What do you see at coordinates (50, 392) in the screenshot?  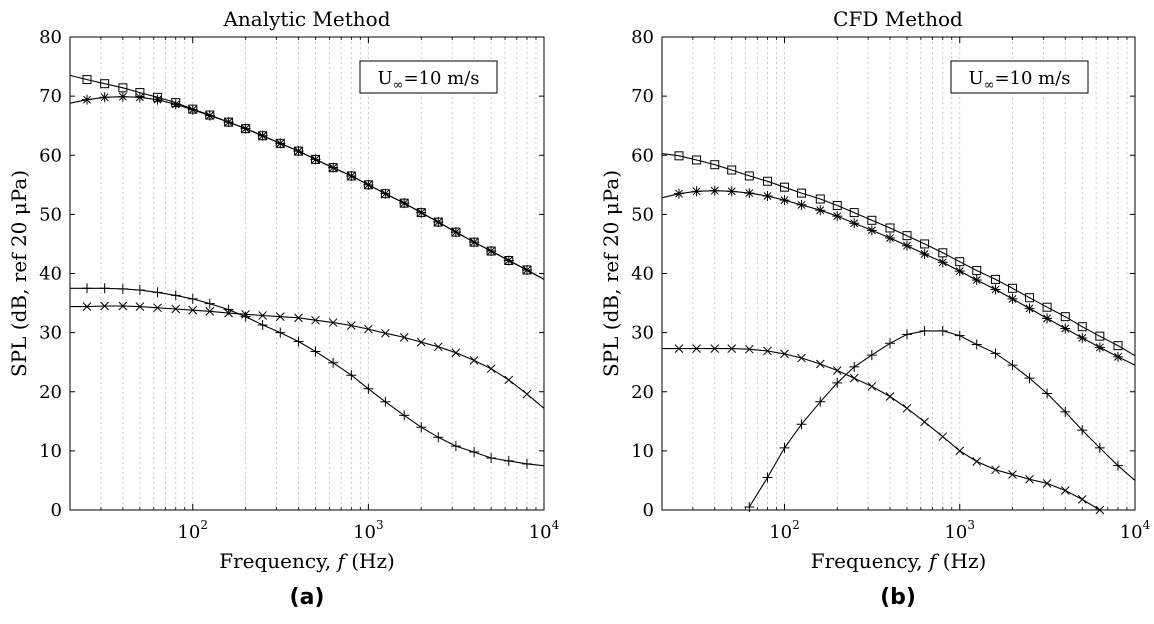 I see `y-tick-label: 20` at bounding box center [50, 392].